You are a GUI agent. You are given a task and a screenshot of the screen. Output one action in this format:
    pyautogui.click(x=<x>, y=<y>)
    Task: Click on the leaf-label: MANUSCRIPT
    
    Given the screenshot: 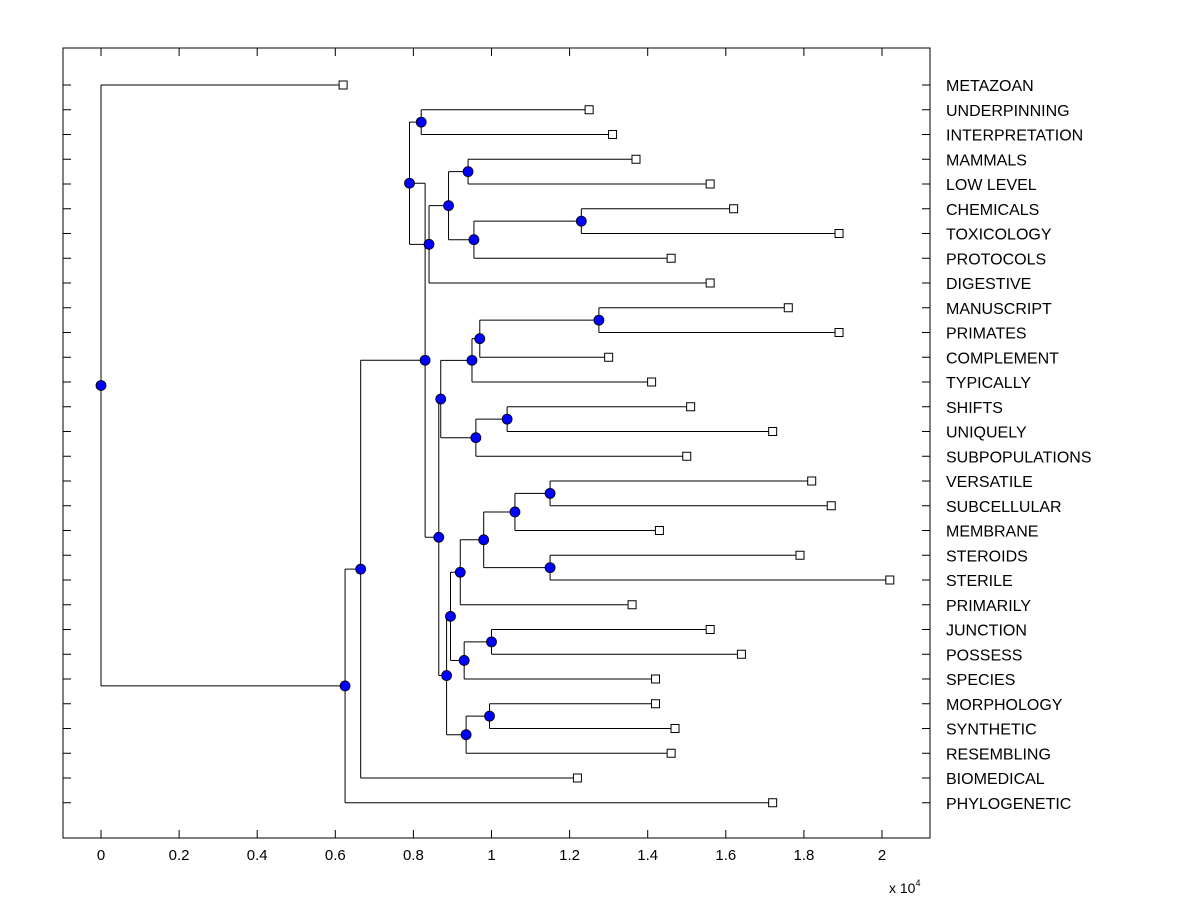 What is the action you would take?
    pyautogui.click(x=999, y=309)
    